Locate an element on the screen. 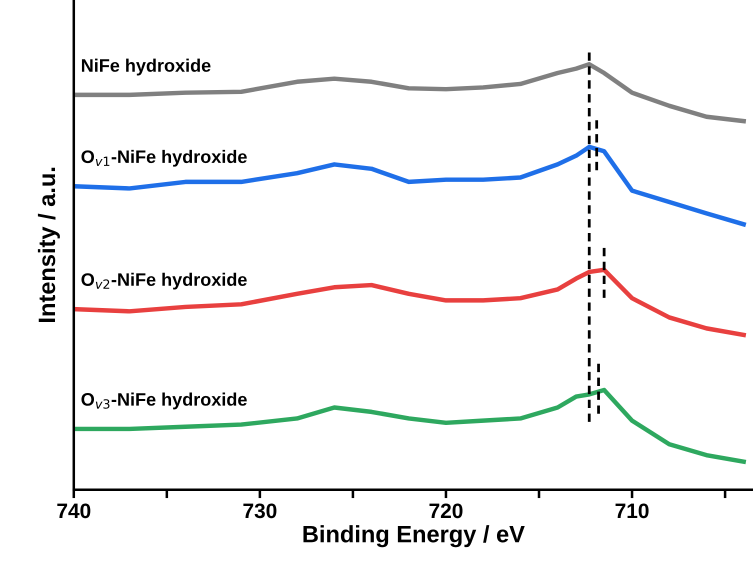  x-tick-label: 720 is located at coordinates (445, 510).